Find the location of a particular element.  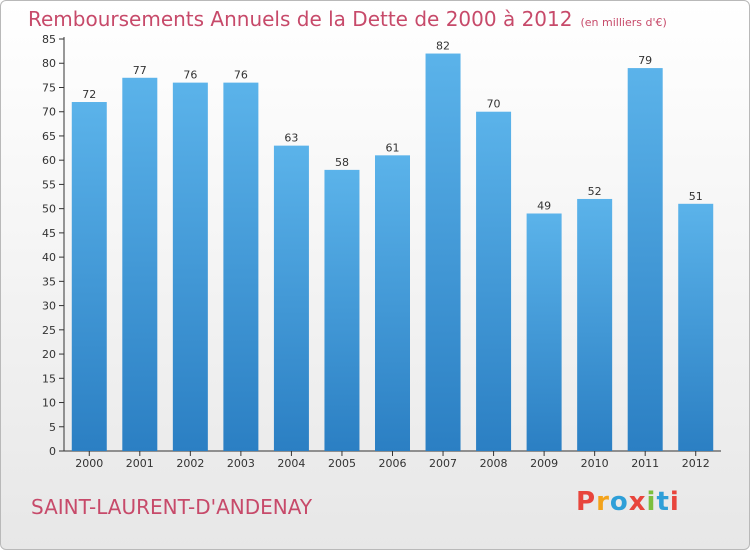

bar-value-label: 77 is located at coordinates (140, 70).